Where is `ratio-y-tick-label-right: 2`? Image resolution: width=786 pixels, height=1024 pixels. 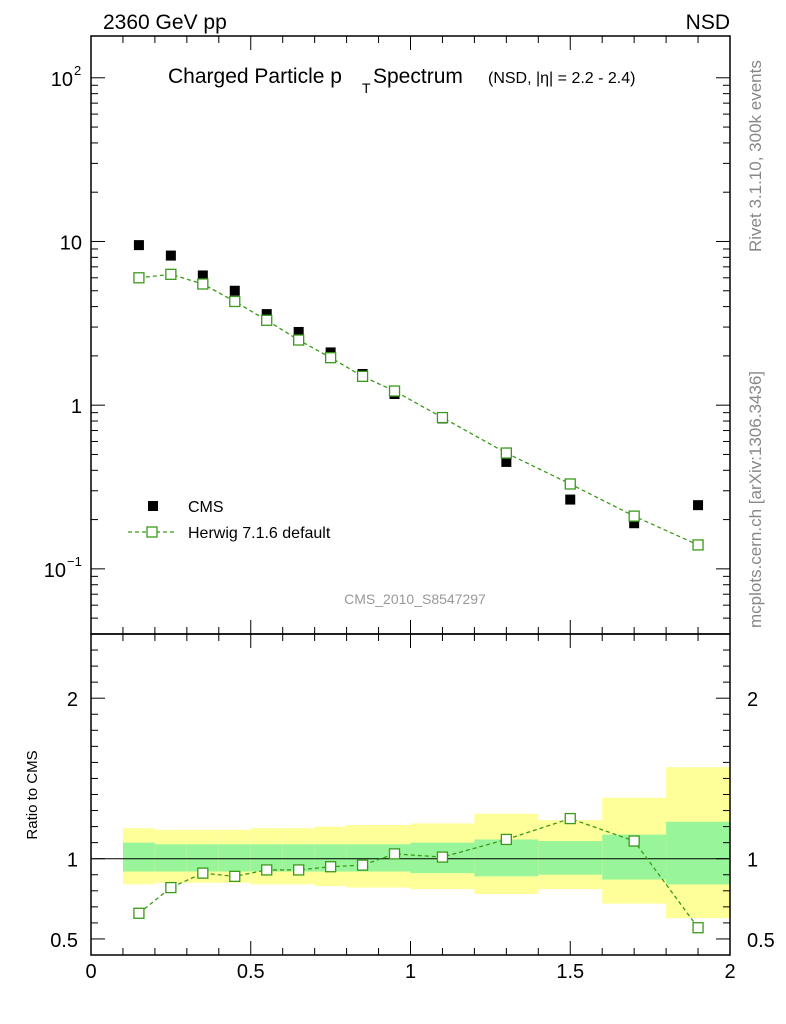
ratio-y-tick-label-right: 2 is located at coordinates (752, 700).